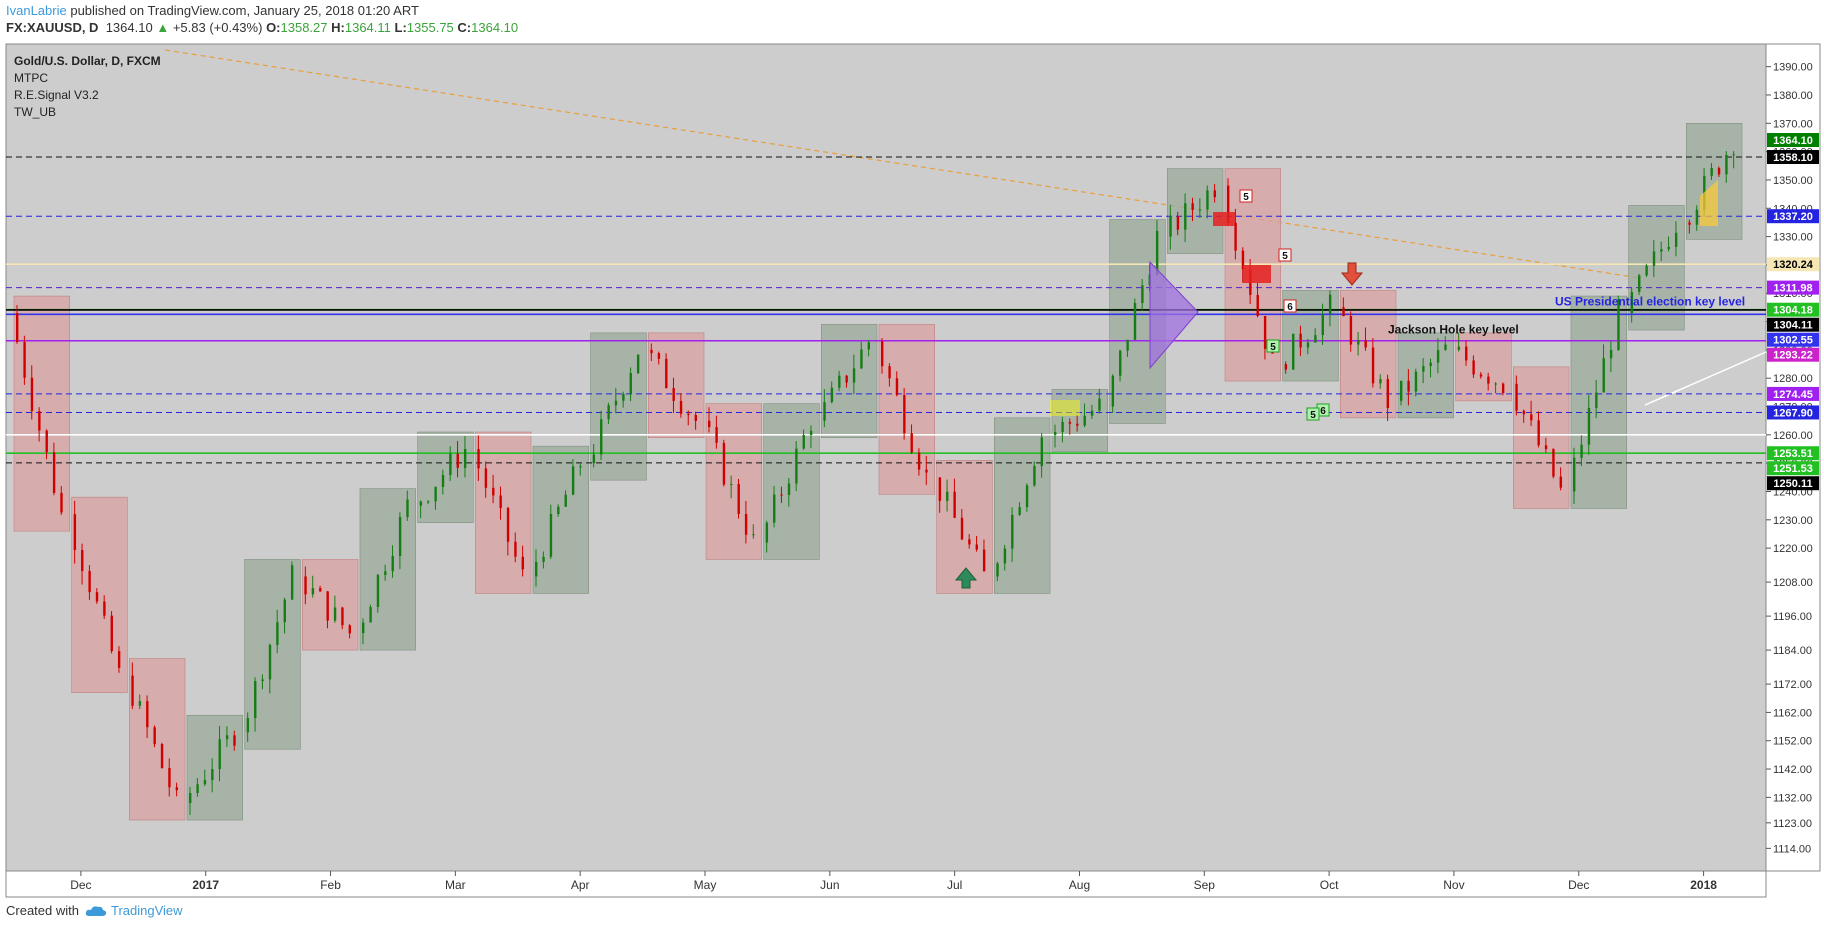 The width and height of the screenshot is (1824, 928). I want to click on x-tick-label: Nov, so click(1453, 885).